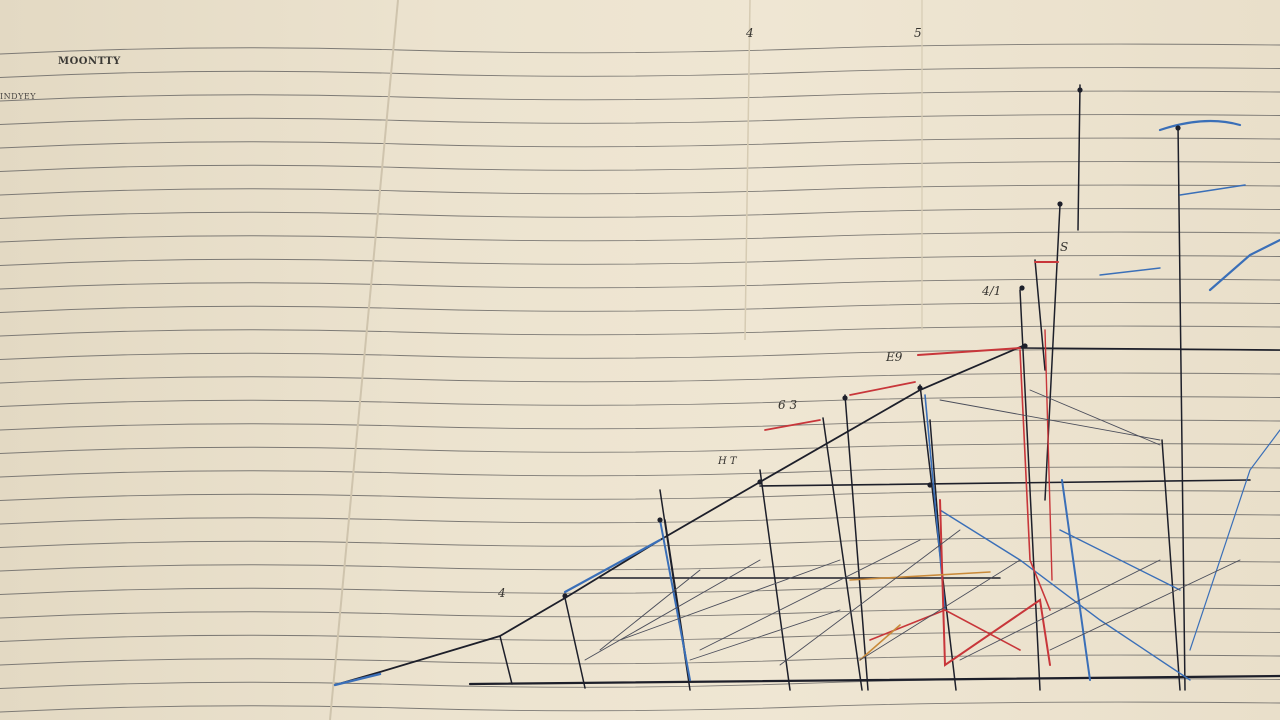 The height and width of the screenshot is (720, 1280). What do you see at coordinates (18, 96) in the screenshot?
I see `notebook-subheading: INDYEY` at bounding box center [18, 96].